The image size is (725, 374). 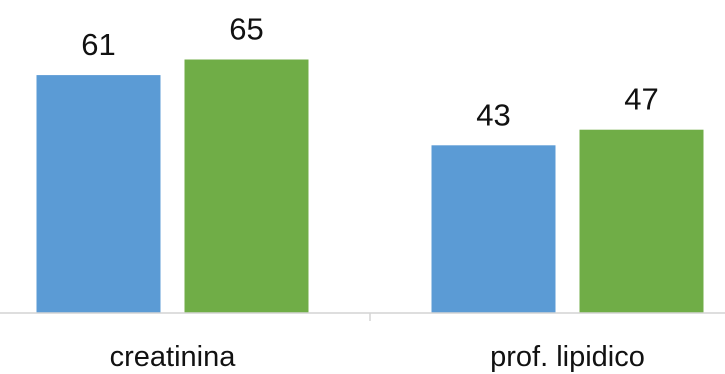 What do you see at coordinates (98, 44) in the screenshot?
I see `data-label-0-0: 61` at bounding box center [98, 44].